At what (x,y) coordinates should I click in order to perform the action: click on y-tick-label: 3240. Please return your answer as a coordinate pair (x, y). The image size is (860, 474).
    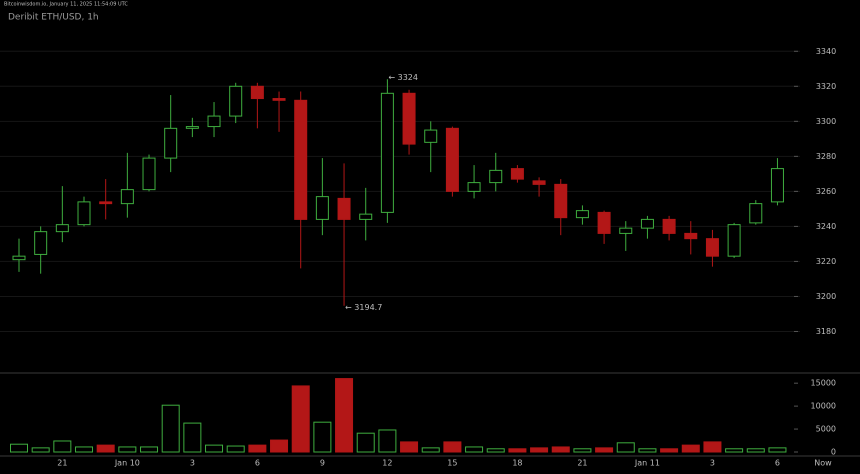
    Looking at the image, I should click on (826, 226).